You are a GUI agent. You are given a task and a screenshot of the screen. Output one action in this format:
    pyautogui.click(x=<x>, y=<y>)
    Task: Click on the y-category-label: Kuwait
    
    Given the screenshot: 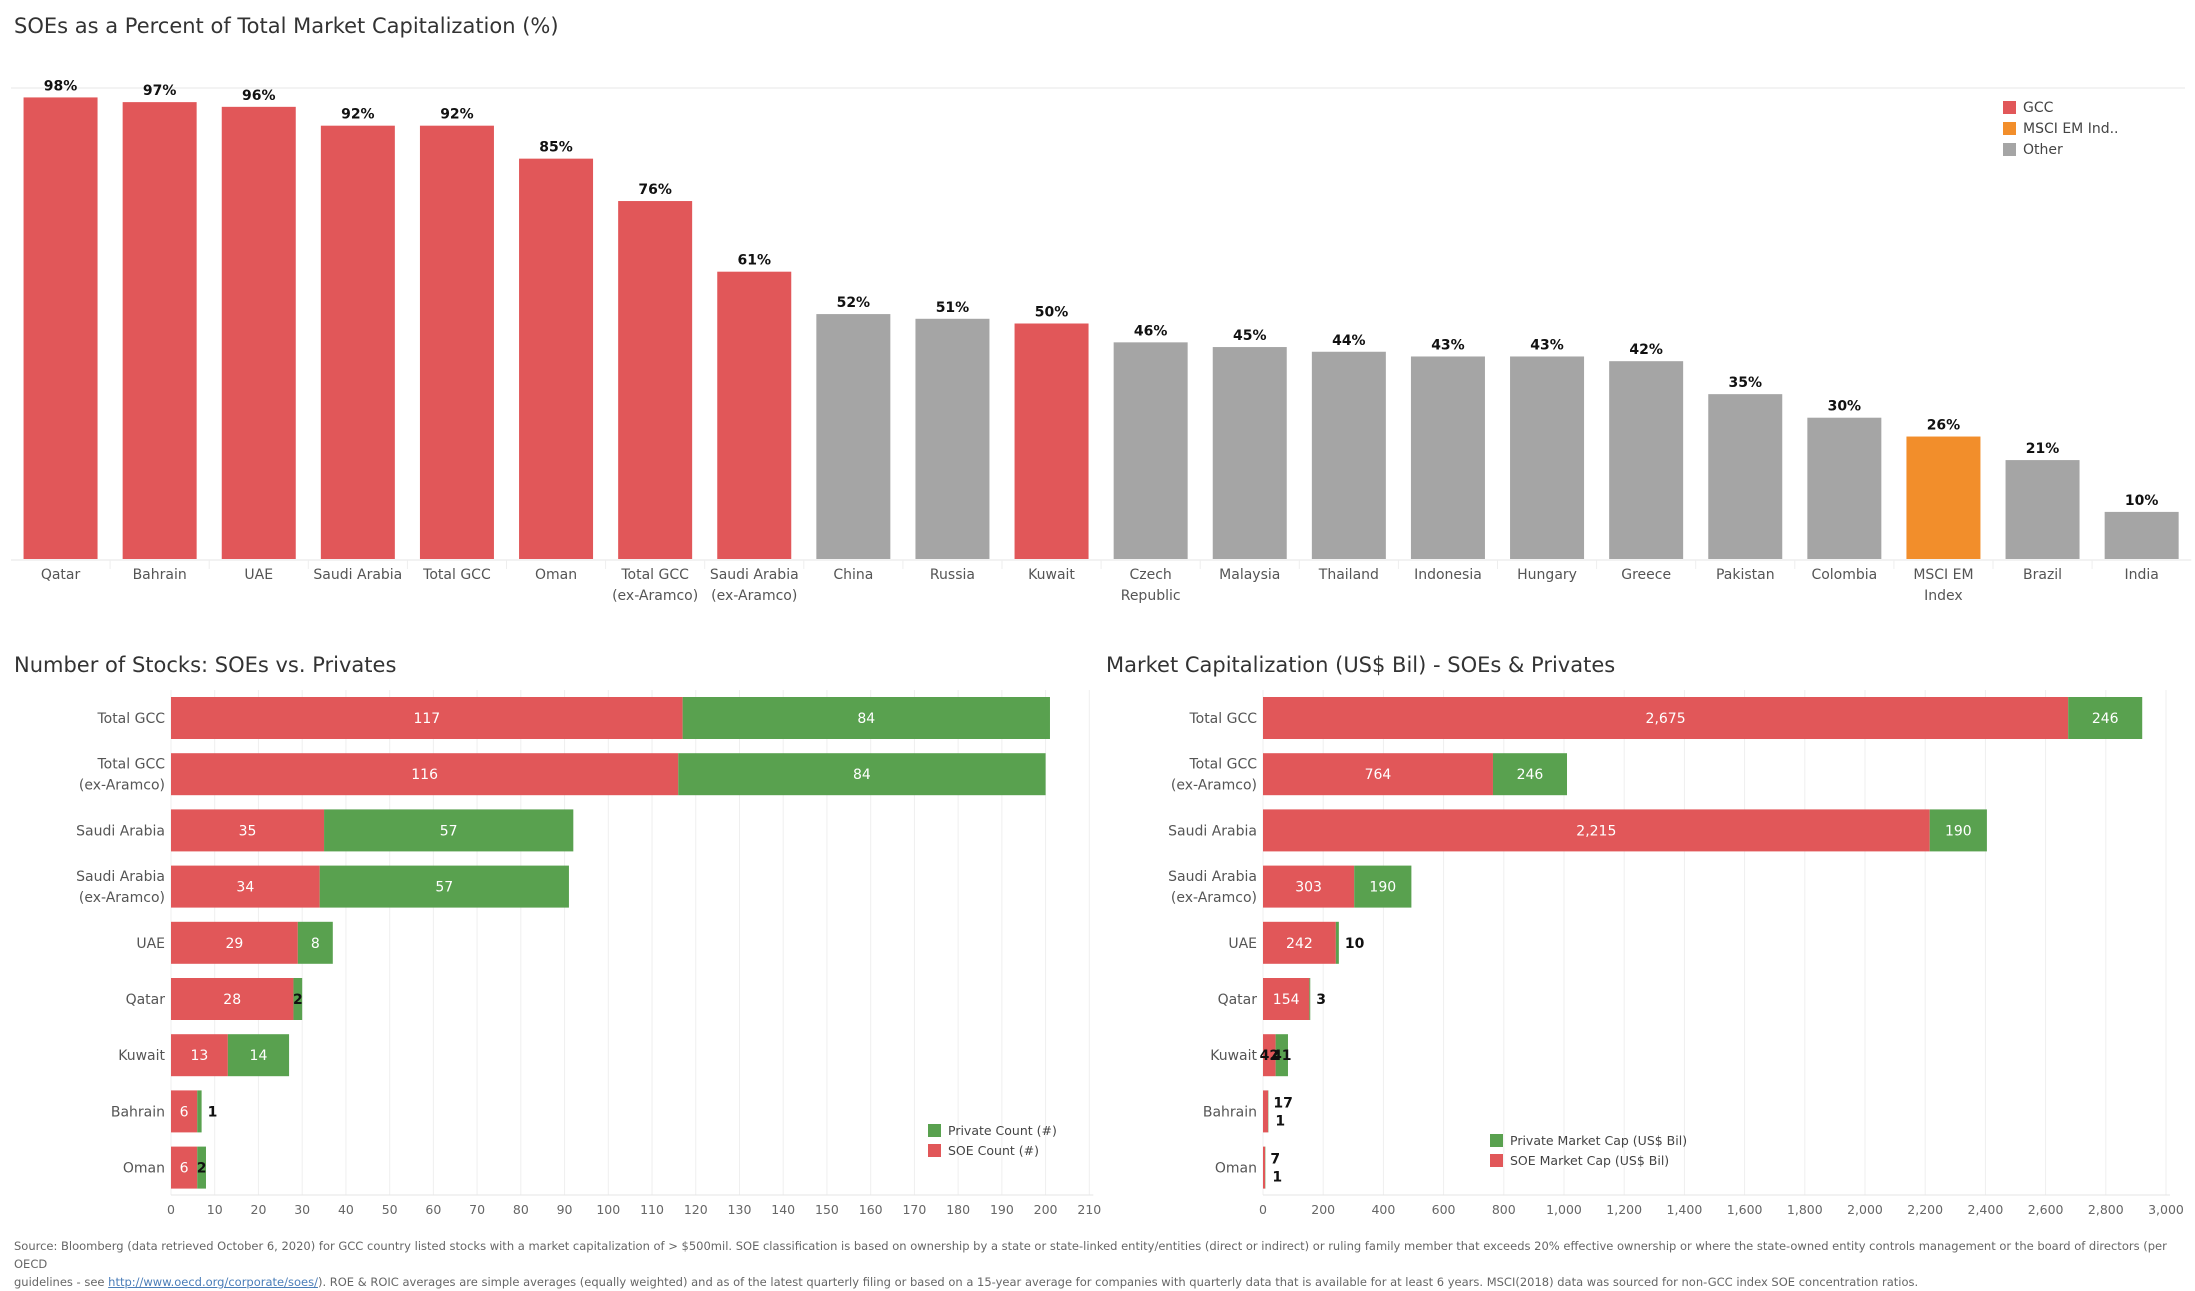 What is the action you would take?
    pyautogui.click(x=141, y=1056)
    